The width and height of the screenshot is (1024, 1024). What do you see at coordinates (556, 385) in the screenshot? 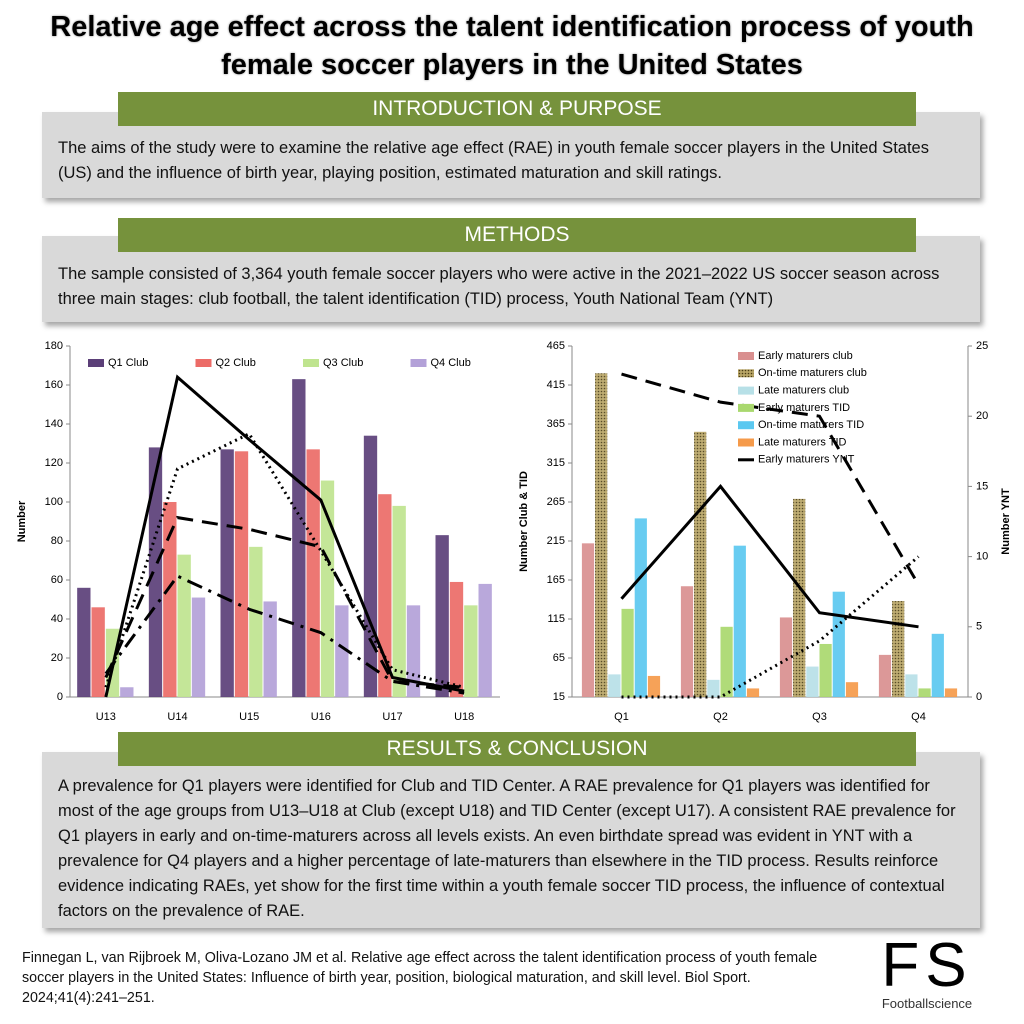
I see `y-tick-label: 415` at bounding box center [556, 385].